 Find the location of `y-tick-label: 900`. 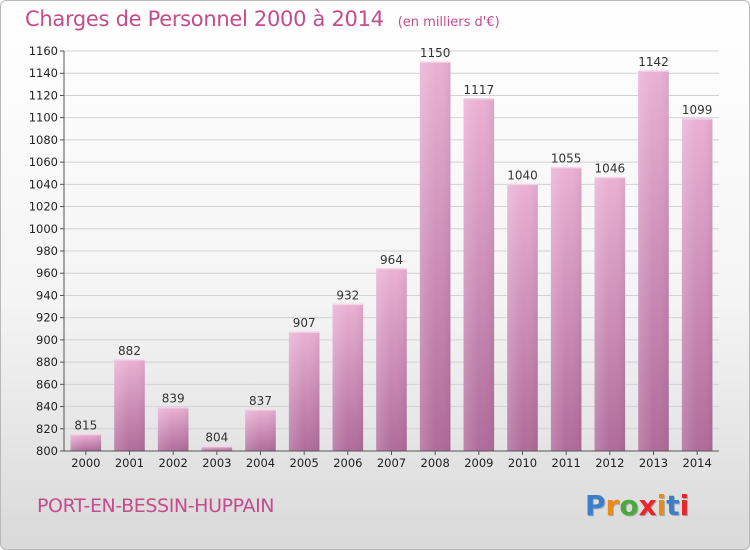

y-tick-label: 900 is located at coordinates (47, 340).